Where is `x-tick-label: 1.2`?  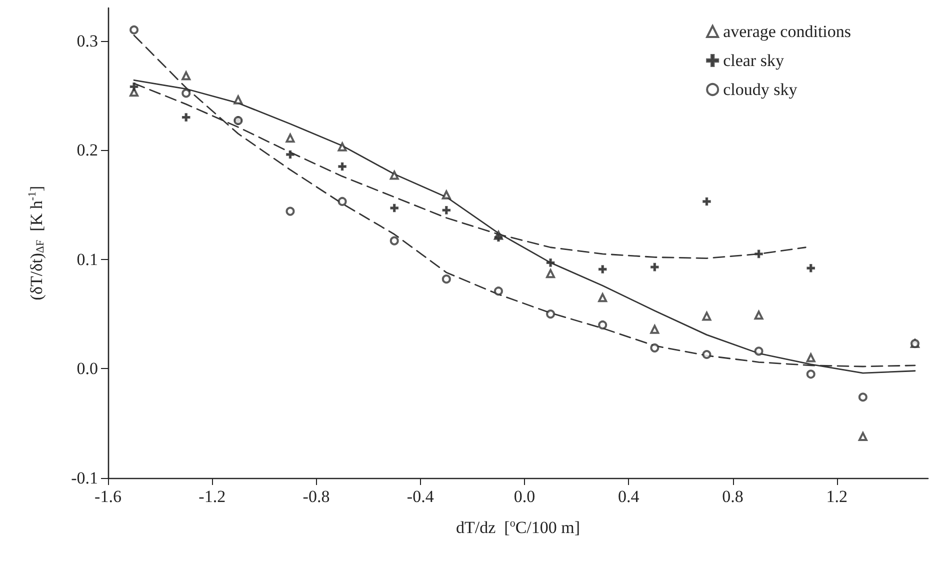
x-tick-label: 1.2 is located at coordinates (837, 496).